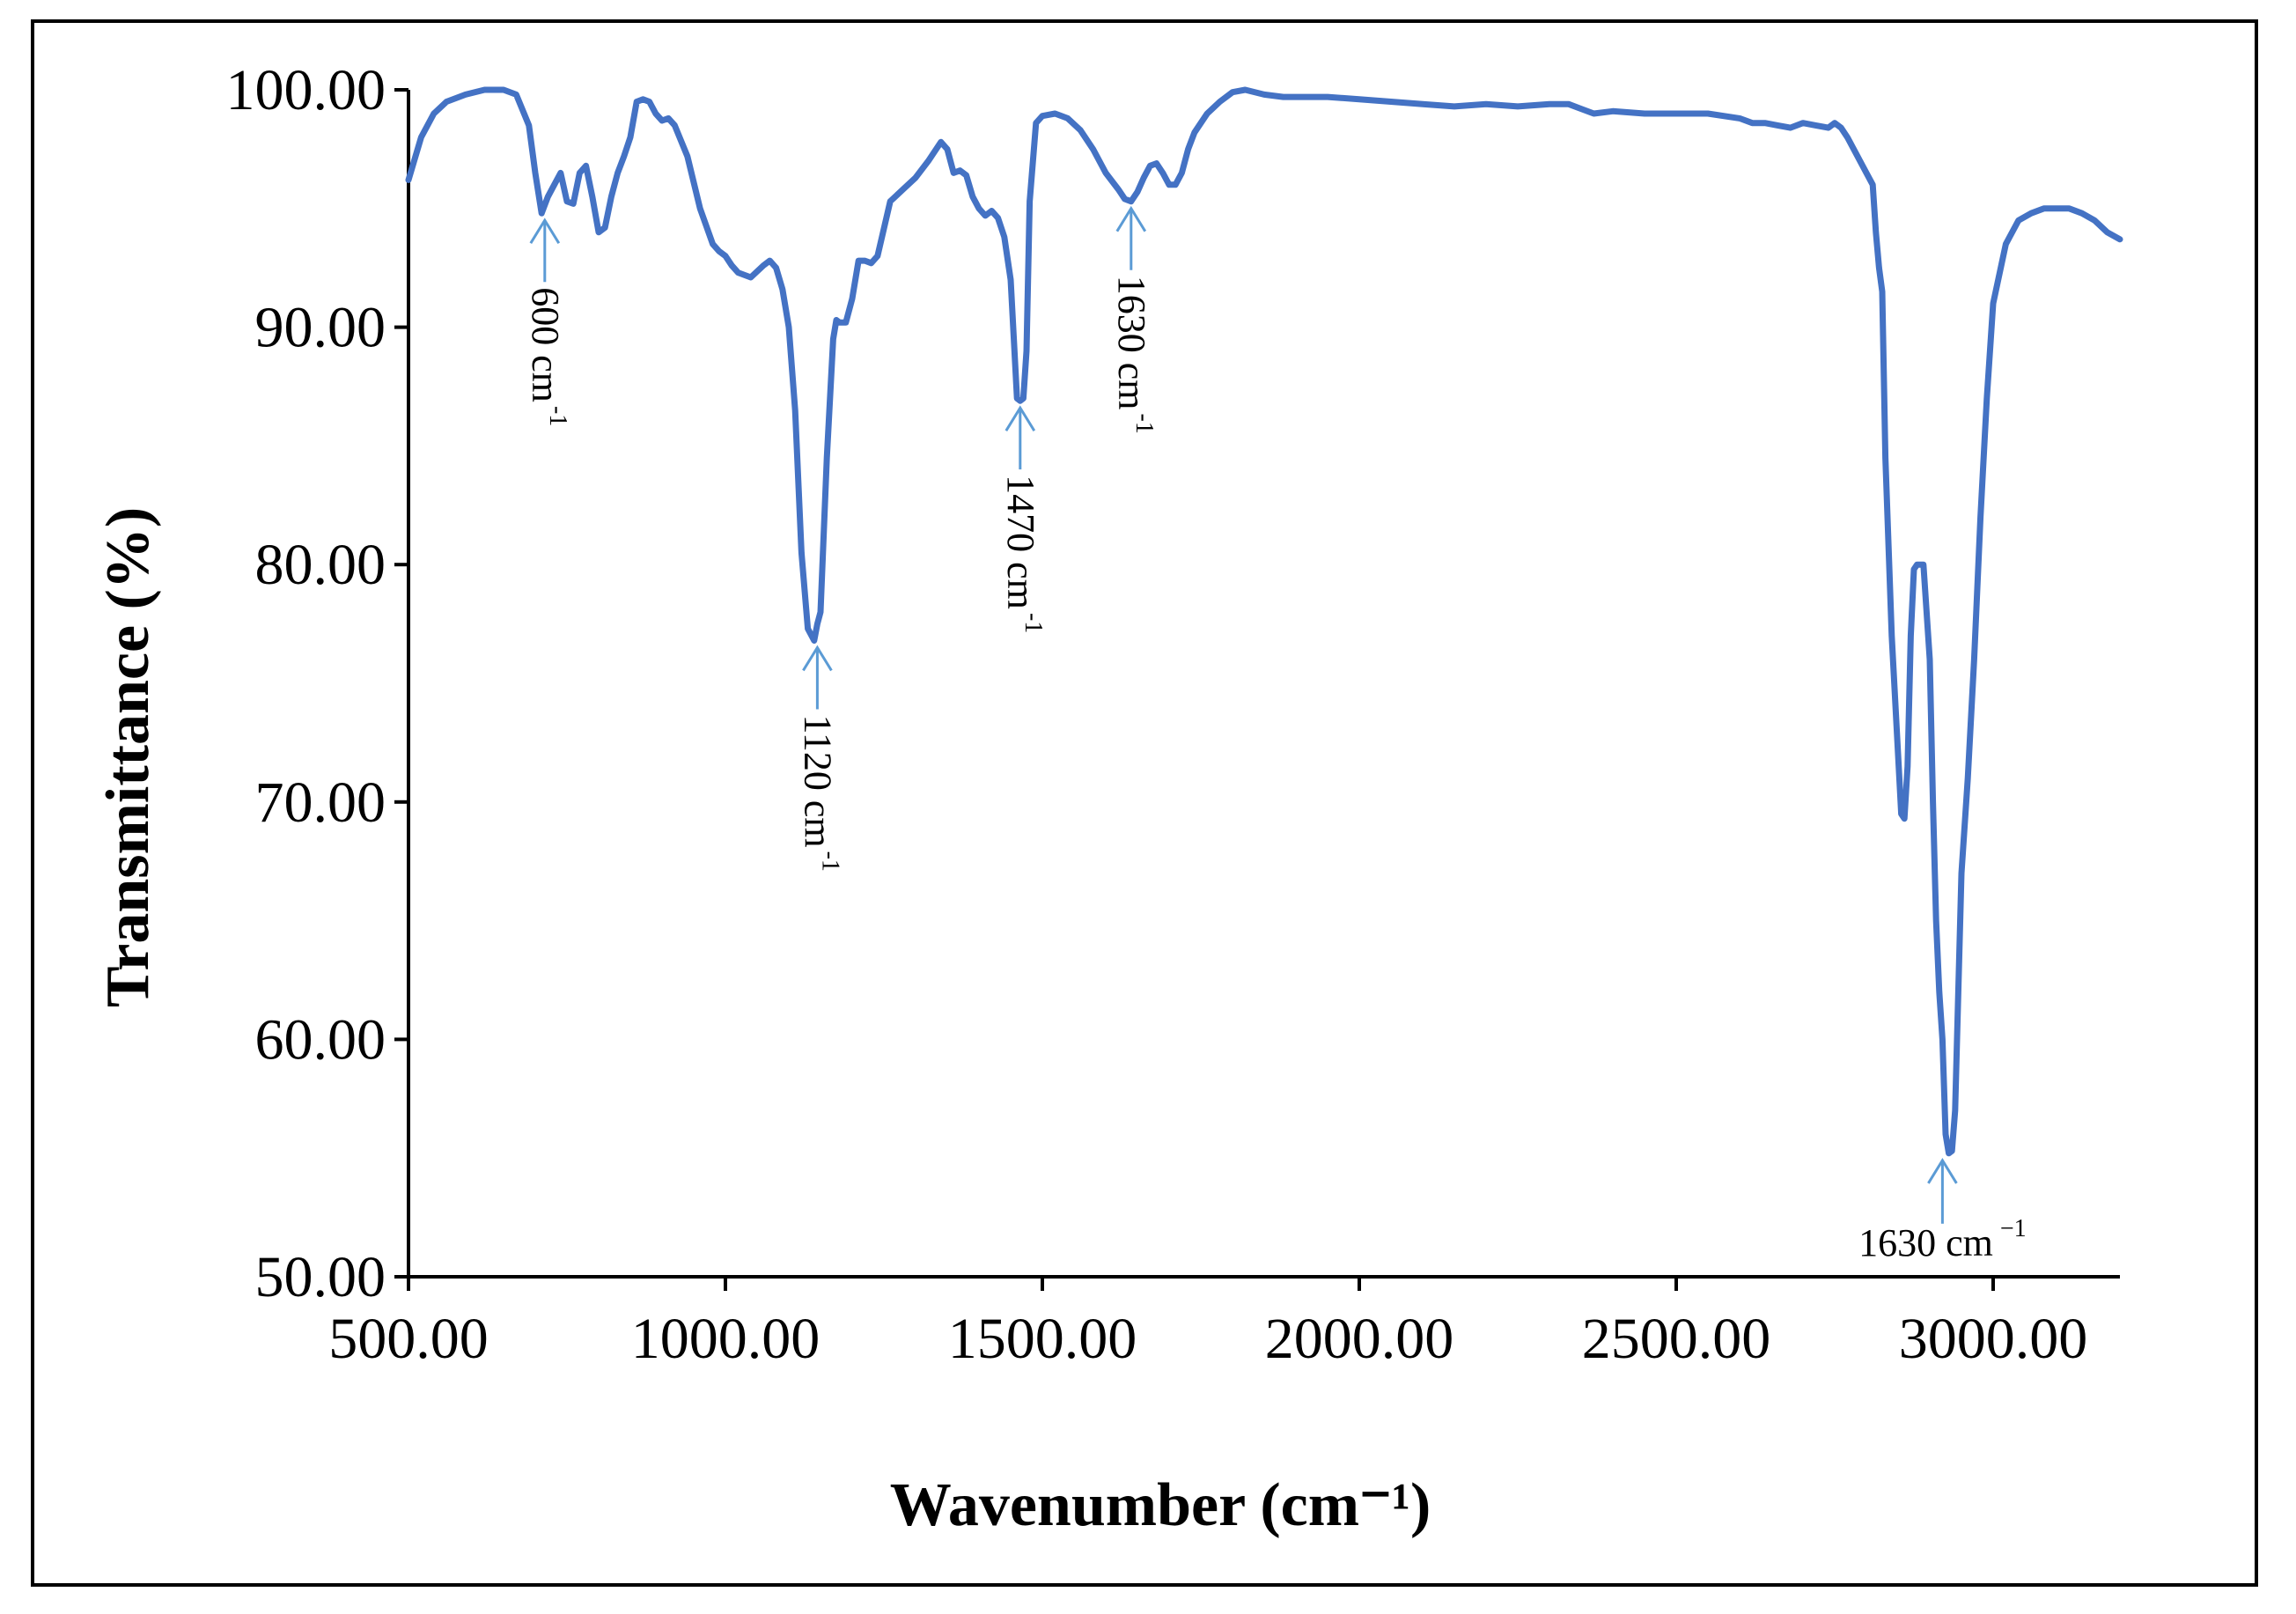 The height and width of the screenshot is (1614, 2296). What do you see at coordinates (1993, 1339) in the screenshot?
I see `x-tick-label: 3000.00` at bounding box center [1993, 1339].